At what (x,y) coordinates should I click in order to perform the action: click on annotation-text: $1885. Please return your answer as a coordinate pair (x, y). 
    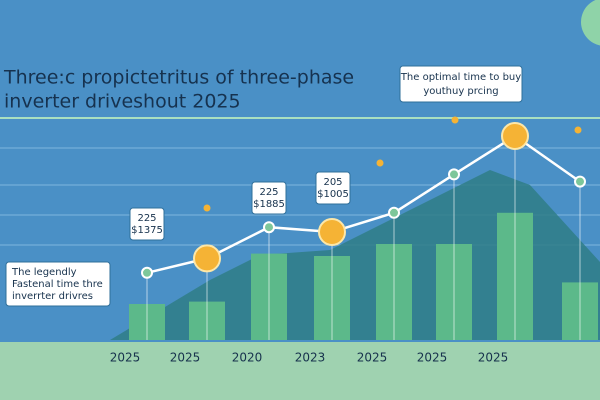
    Looking at the image, I should click on (269, 204).